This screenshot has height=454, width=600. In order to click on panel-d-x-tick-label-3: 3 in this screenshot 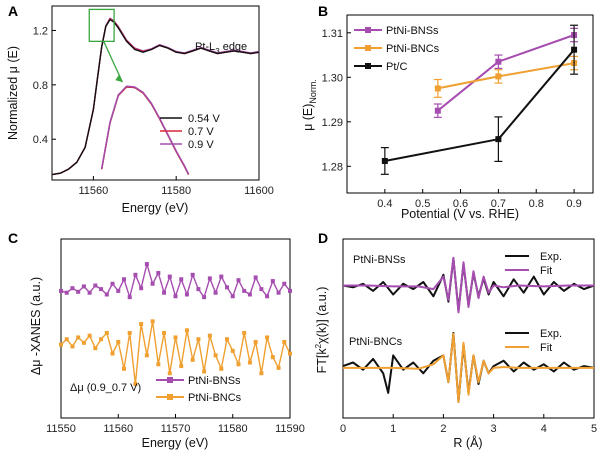, I will do `click(494, 429)`.